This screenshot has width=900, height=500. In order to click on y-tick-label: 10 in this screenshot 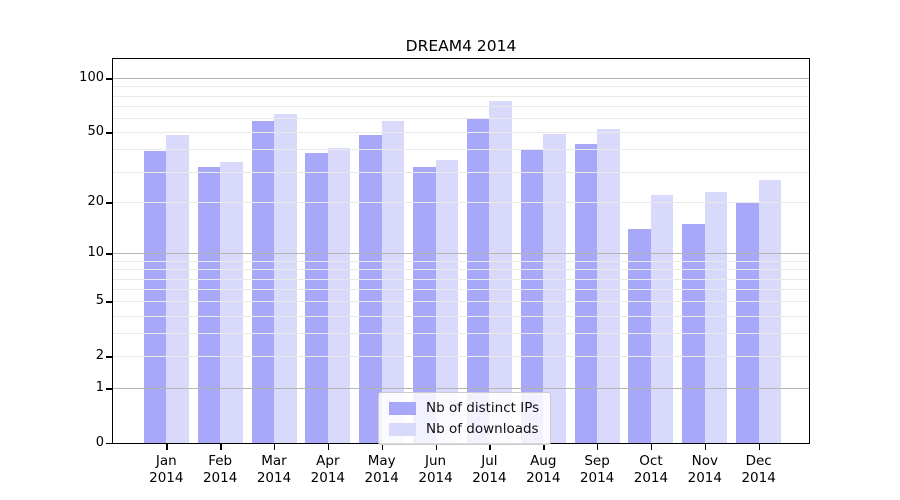, I will do `click(95, 253)`.